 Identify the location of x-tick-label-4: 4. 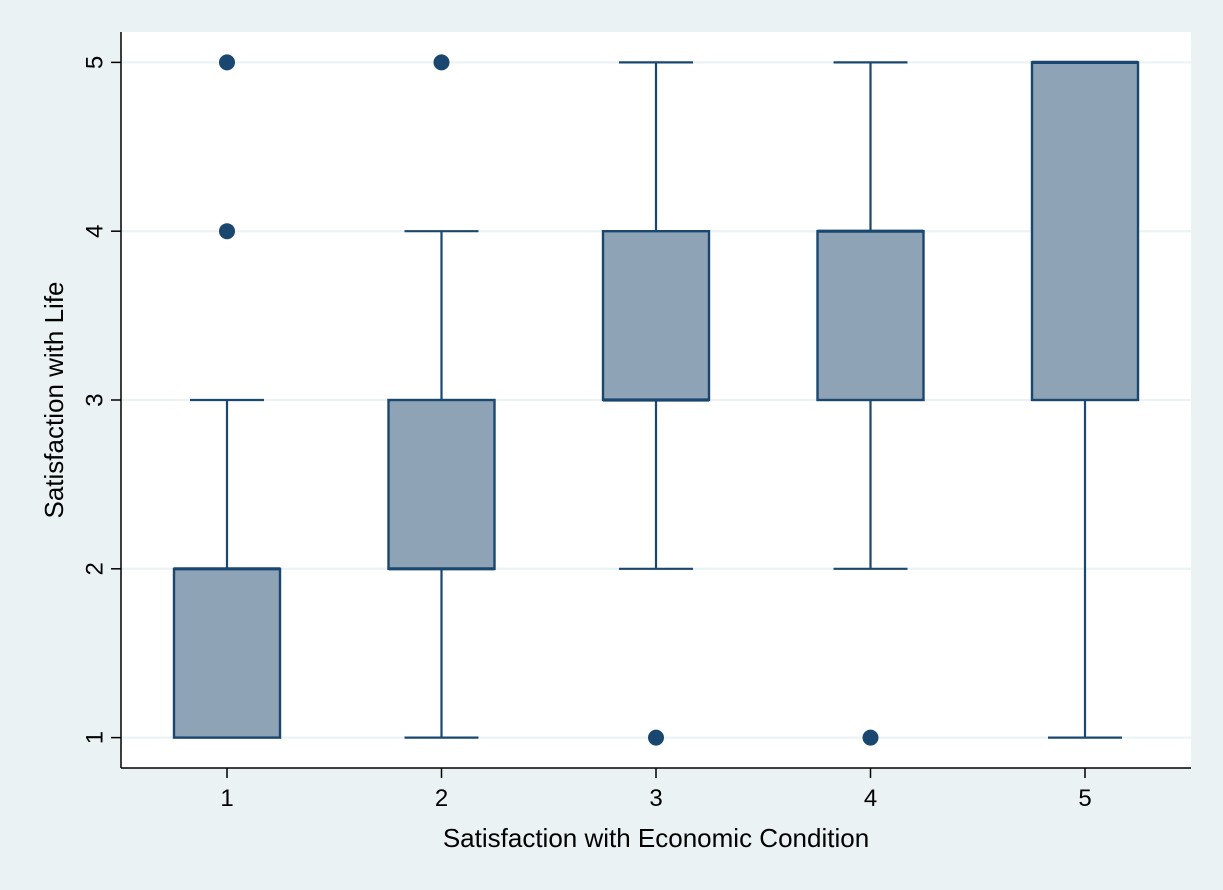
(870, 798).